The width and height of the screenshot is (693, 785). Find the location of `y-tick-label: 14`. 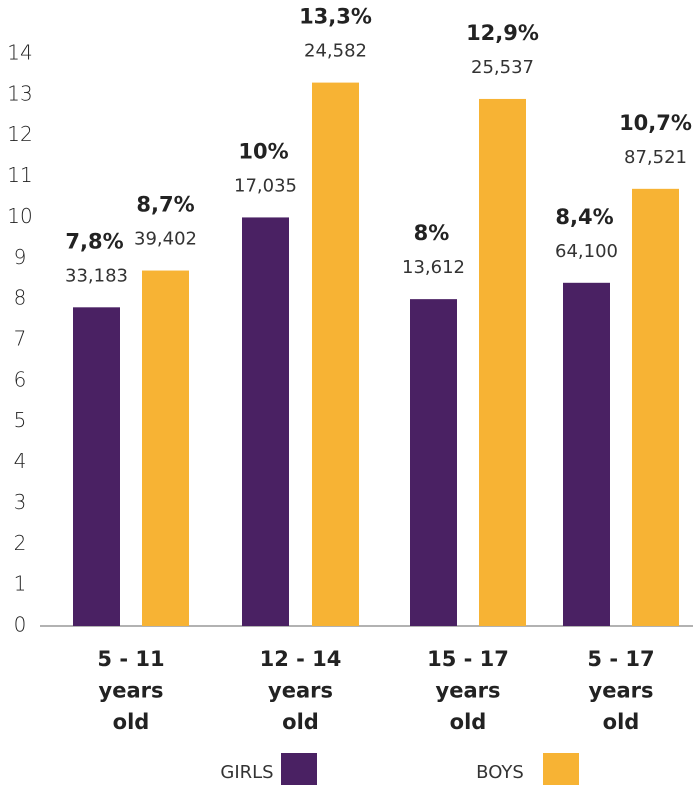

y-tick-label: 14 is located at coordinates (19, 53).